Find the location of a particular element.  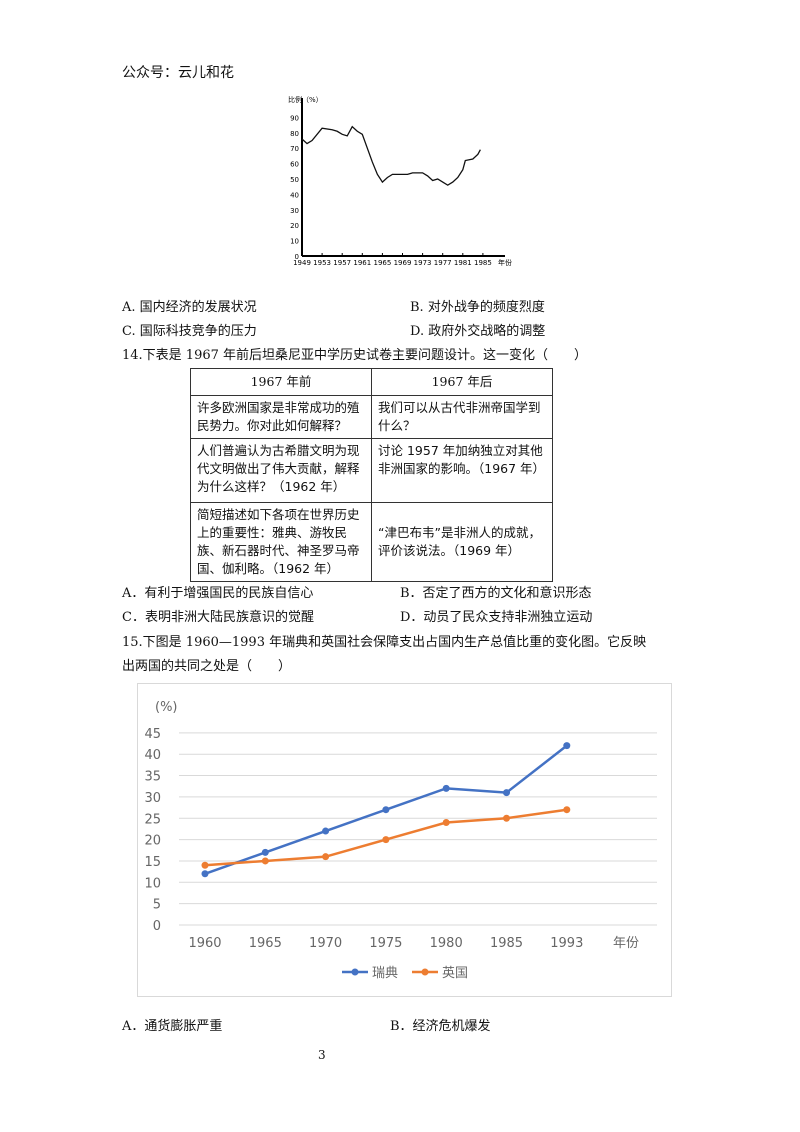

x-tick-label: 1993 is located at coordinates (566, 943).